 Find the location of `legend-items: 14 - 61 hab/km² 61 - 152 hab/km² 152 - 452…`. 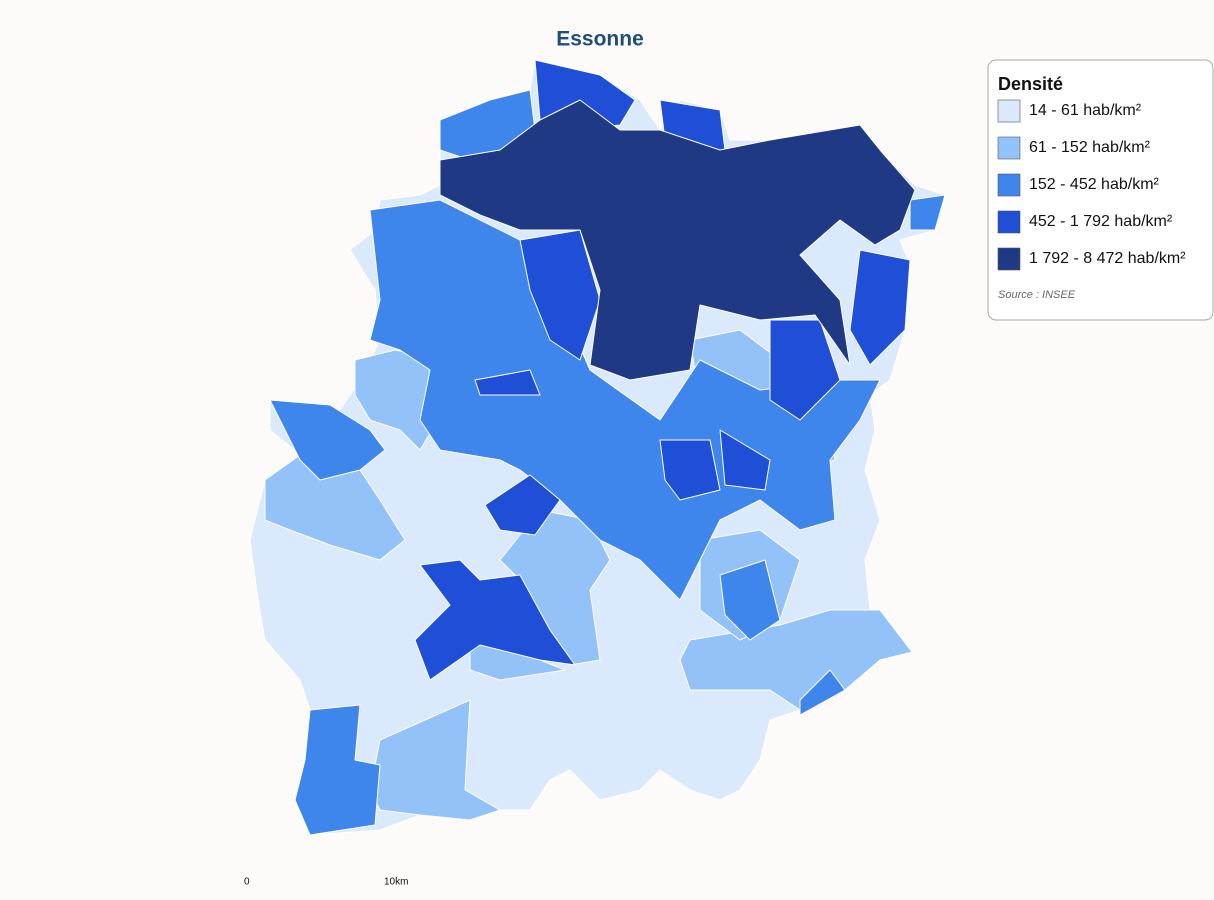

legend-items: 14 - 61 hab/km² 61 - 152 hab/km² 152 - 452… is located at coordinates (1091, 185).